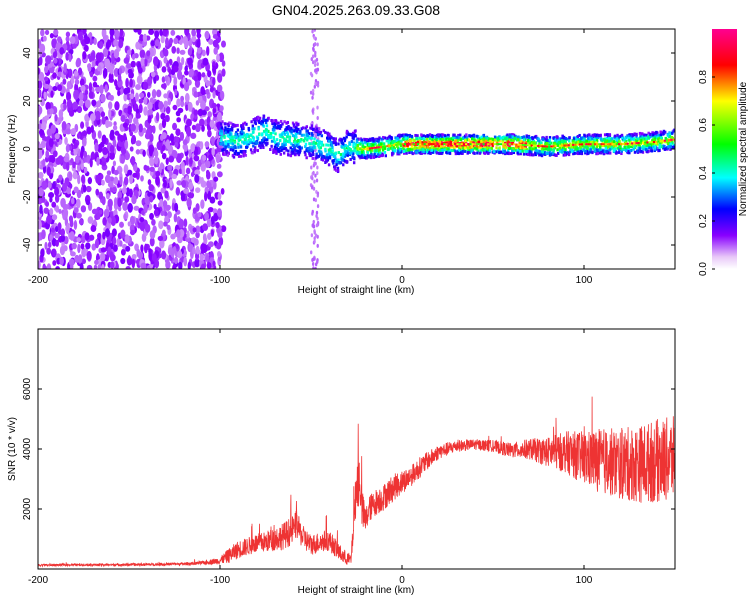 Image resolution: width=750 pixels, height=600 pixels. Describe the element at coordinates (703, 269) in the screenshot. I see `colorbar-tick-label: 0.0` at that location.